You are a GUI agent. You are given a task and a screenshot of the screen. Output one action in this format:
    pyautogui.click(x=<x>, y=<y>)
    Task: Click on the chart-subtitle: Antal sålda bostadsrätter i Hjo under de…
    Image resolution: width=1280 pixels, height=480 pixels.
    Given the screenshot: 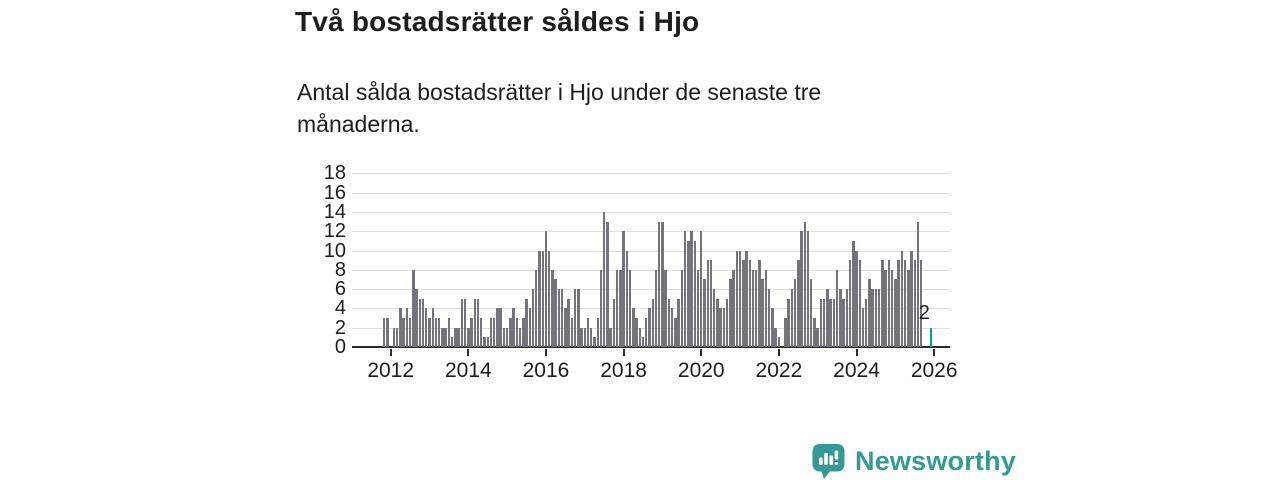 What is the action you would take?
    pyautogui.click(x=559, y=108)
    